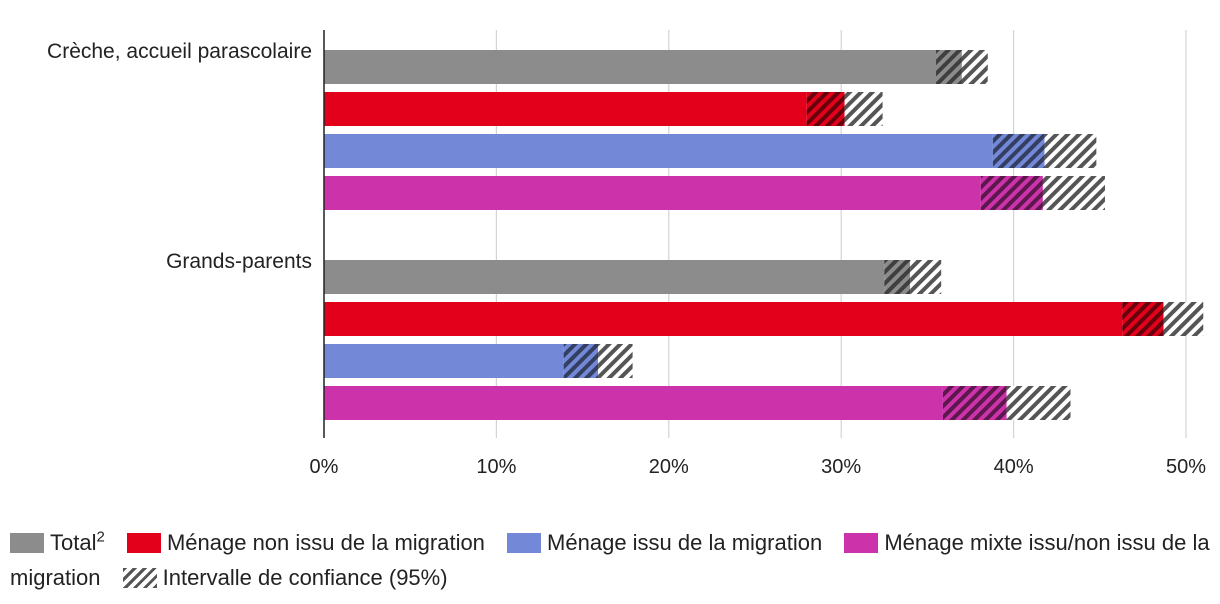 The width and height of the screenshot is (1220, 604). I want to click on x-tick-label: 10%, so click(496, 467).